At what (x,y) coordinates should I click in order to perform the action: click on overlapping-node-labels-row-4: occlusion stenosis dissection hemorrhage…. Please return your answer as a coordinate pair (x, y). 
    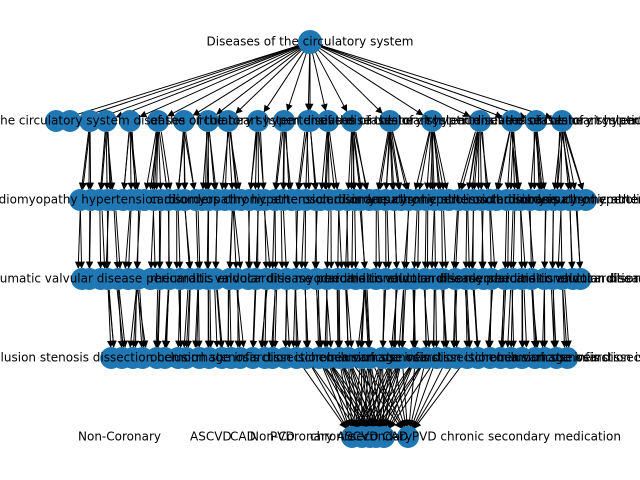
    Looking at the image, I should click on (565, 358).